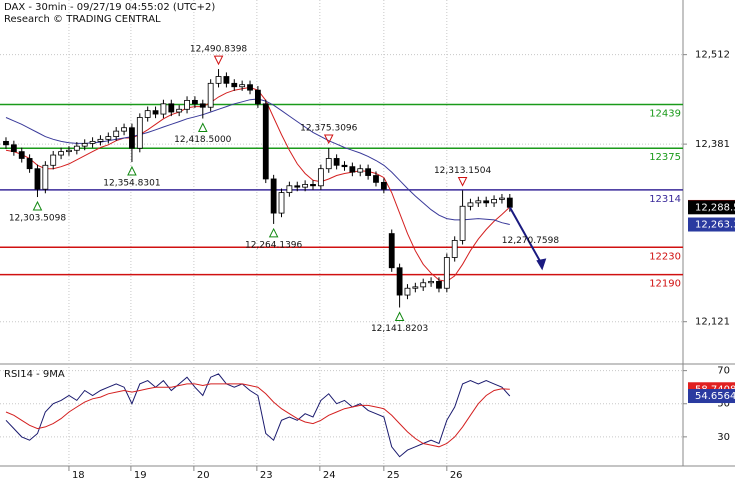 Image resolution: width=735 pixels, height=480 pixels. I want to click on level-label: 12190, so click(665, 284).